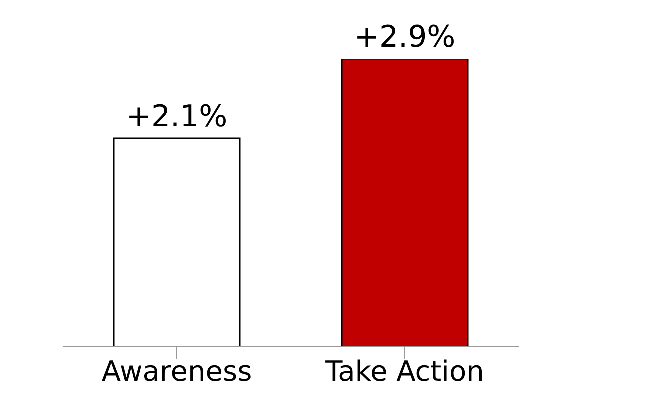 This screenshot has height=410, width=654. Describe the element at coordinates (405, 37) in the screenshot. I see `data-label: +2.9%` at that location.